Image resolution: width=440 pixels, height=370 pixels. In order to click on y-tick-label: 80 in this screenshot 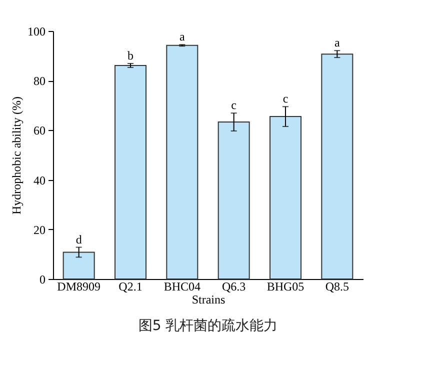, I will do `click(40, 81)`.